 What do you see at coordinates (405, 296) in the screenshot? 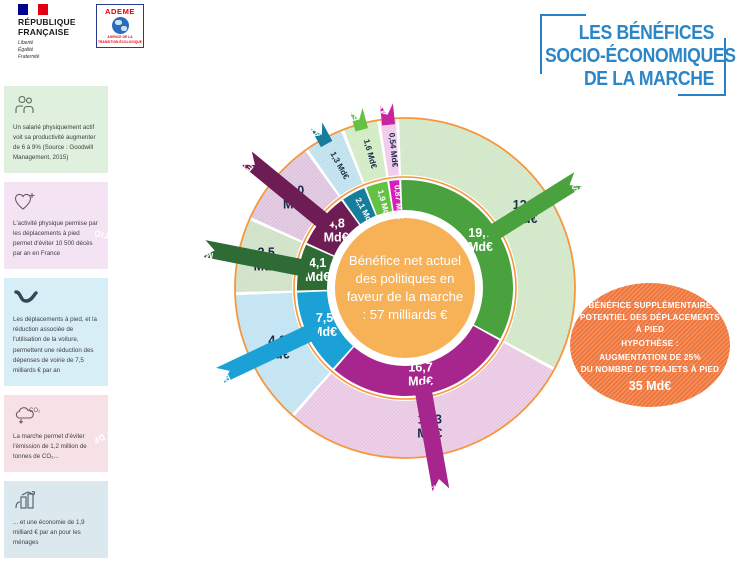
I see `center-line-3: faveur de la marche` at bounding box center [405, 296].